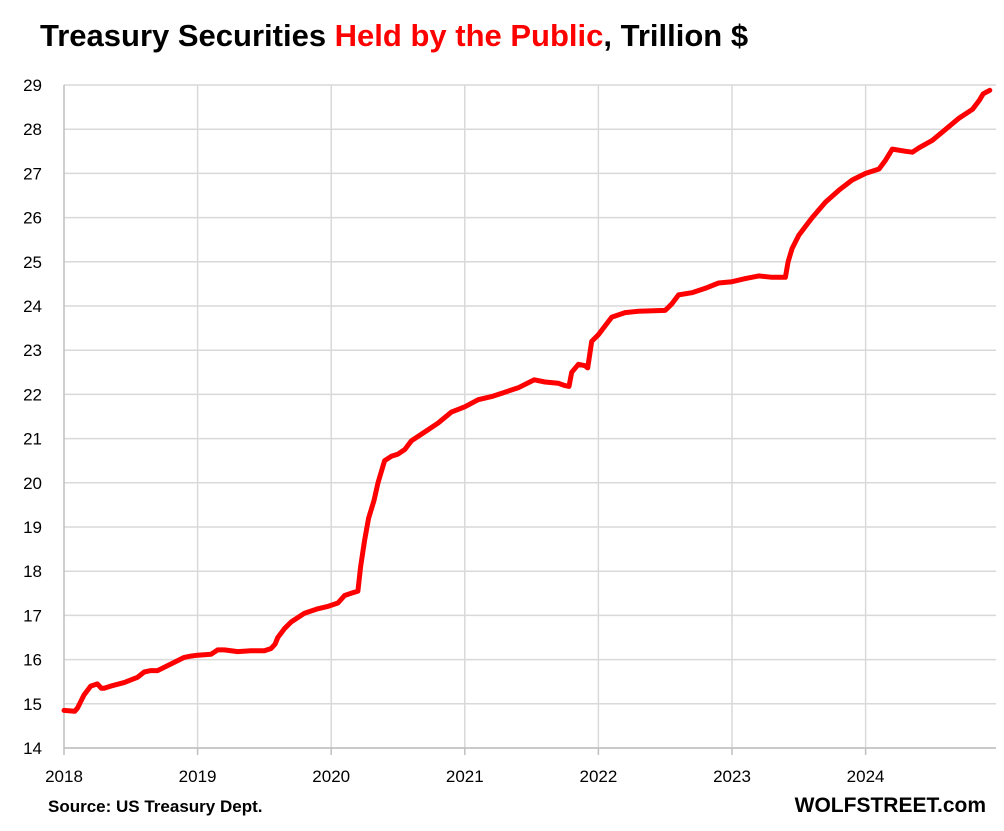 This screenshot has width=1004, height=831. Describe the element at coordinates (32, 218) in the screenshot. I see `y-tick-label: 26` at that location.